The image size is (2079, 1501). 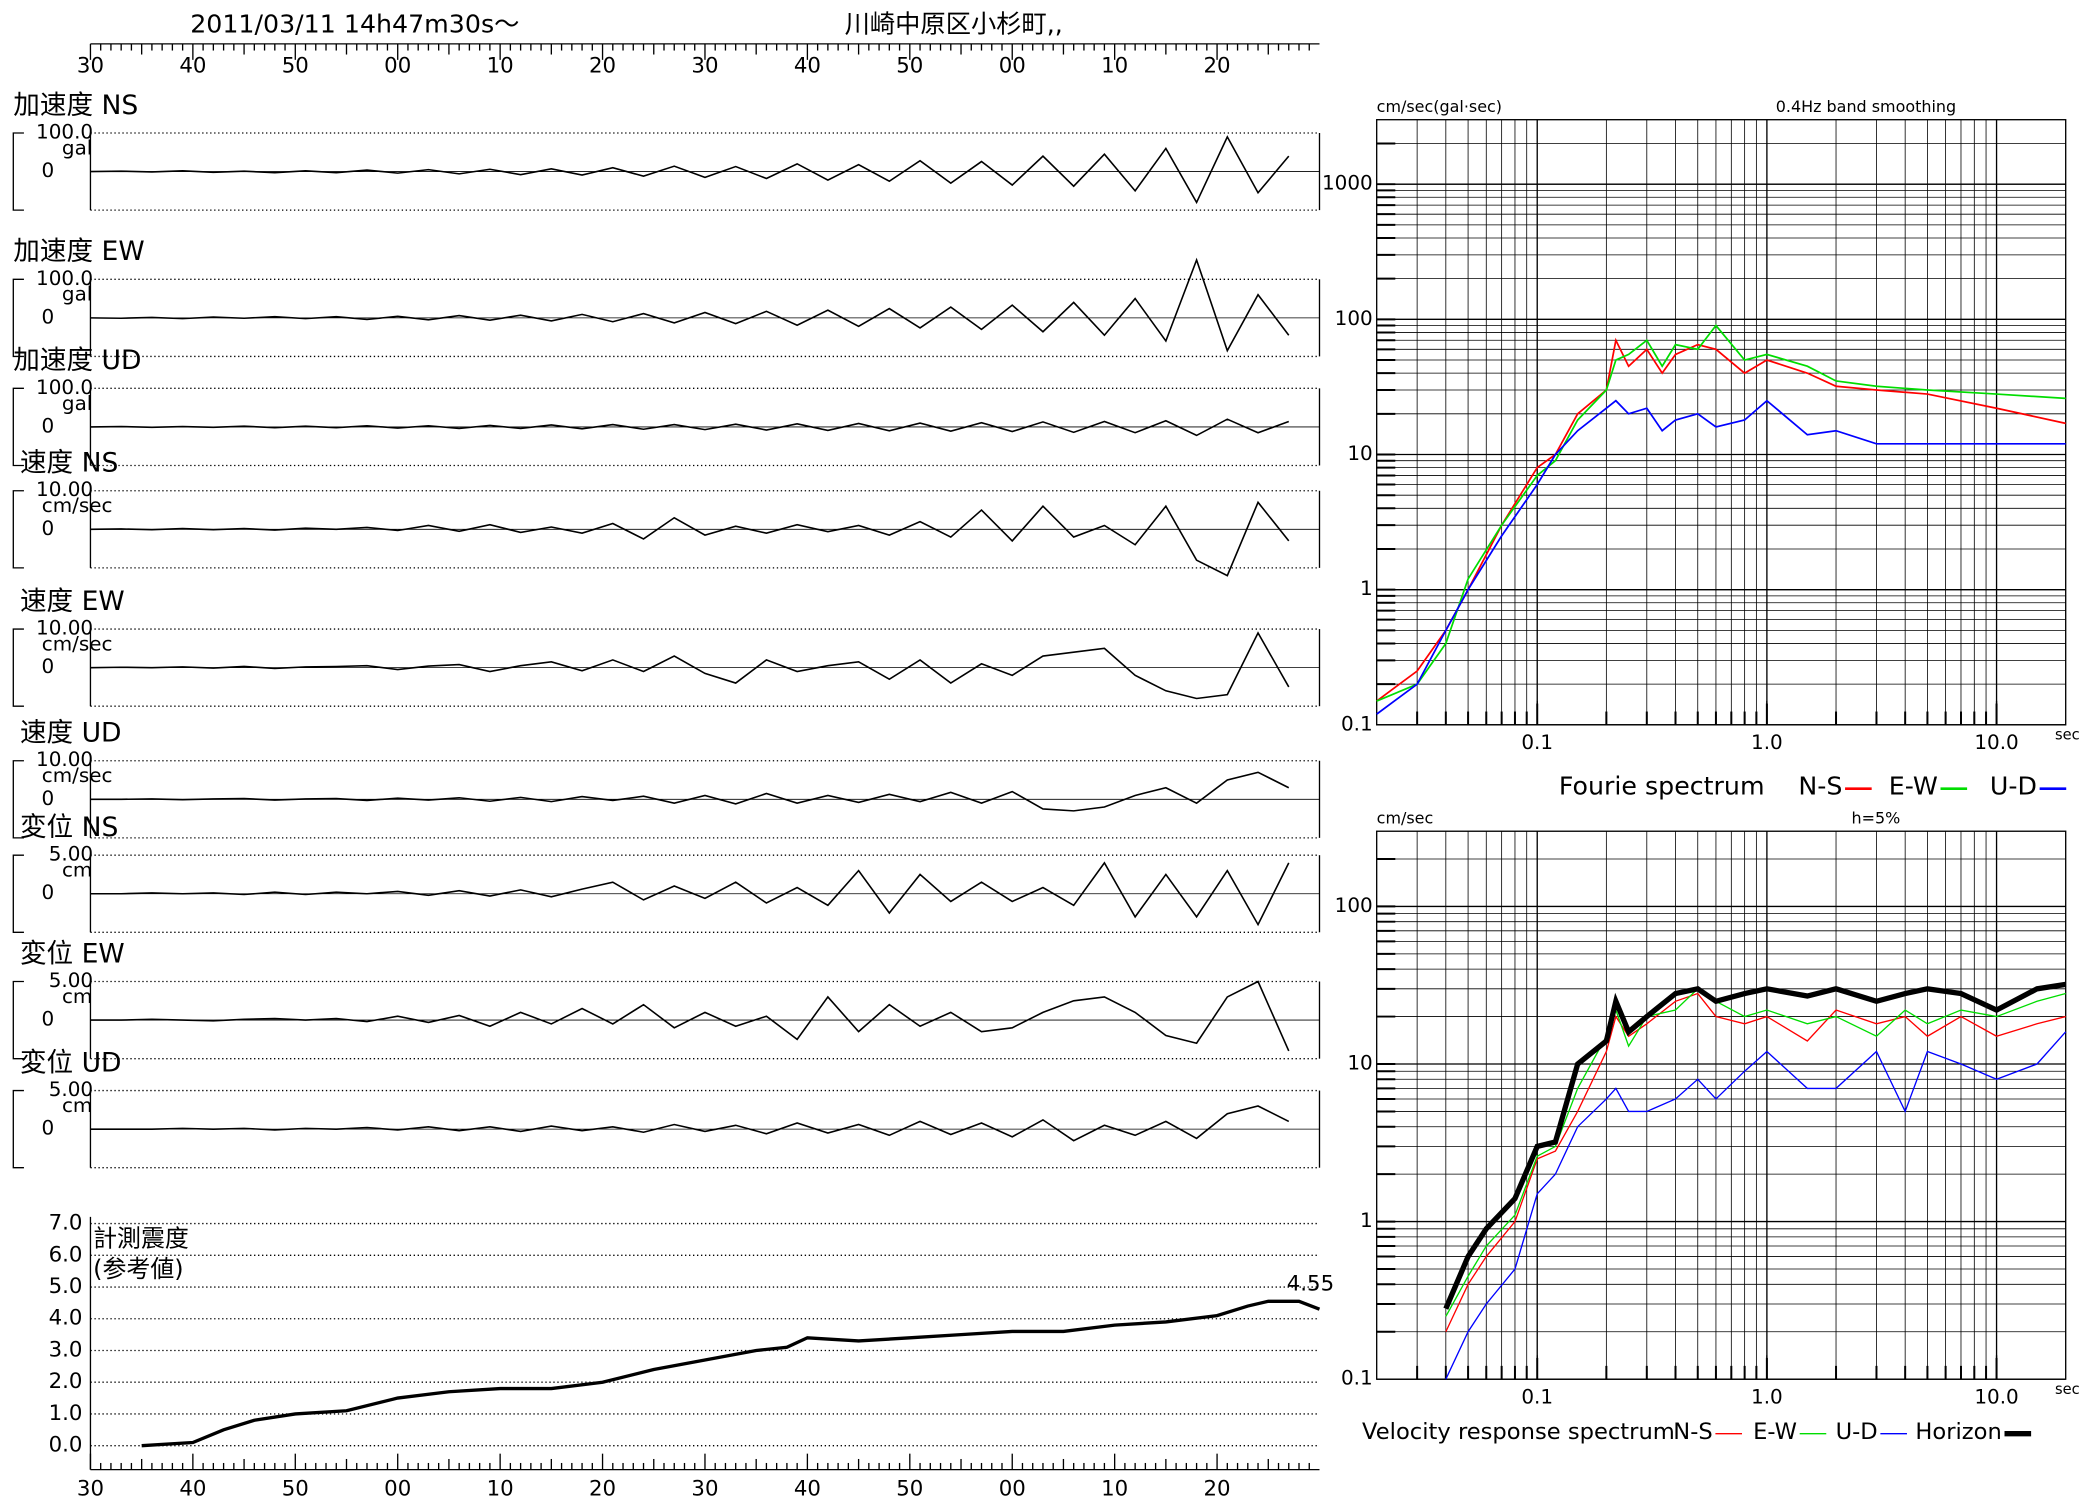 What do you see at coordinates (1767, 1396) in the screenshot?
I see `x-tick-label: 1.0` at bounding box center [1767, 1396].